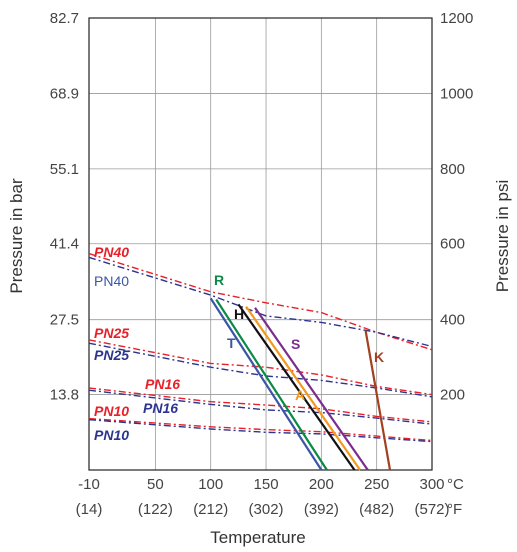 This screenshot has height=552, width=517. I want to click on x-tick-label-fahrenheit: (14), so click(89, 509).